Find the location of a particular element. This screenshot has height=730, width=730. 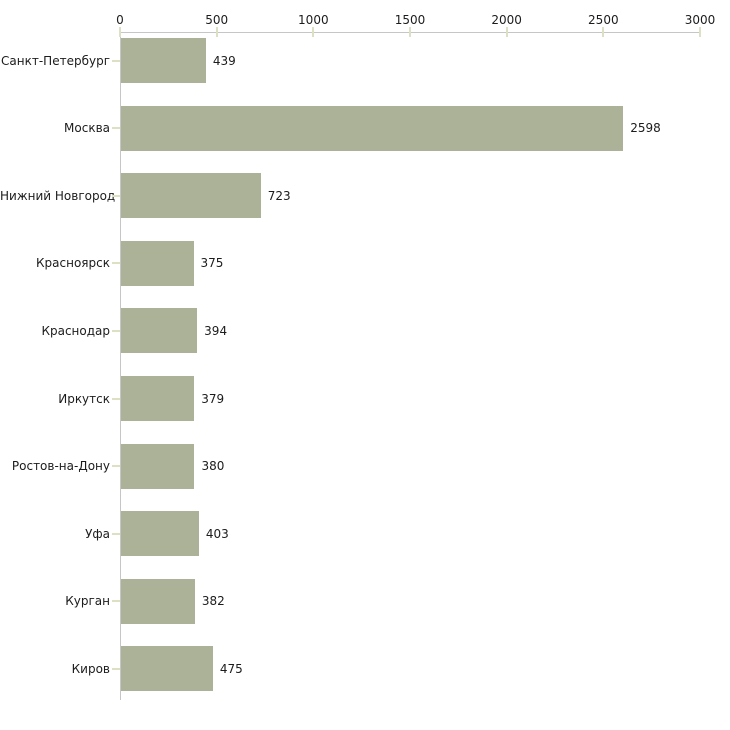

category-label: Курган is located at coordinates (87, 601).